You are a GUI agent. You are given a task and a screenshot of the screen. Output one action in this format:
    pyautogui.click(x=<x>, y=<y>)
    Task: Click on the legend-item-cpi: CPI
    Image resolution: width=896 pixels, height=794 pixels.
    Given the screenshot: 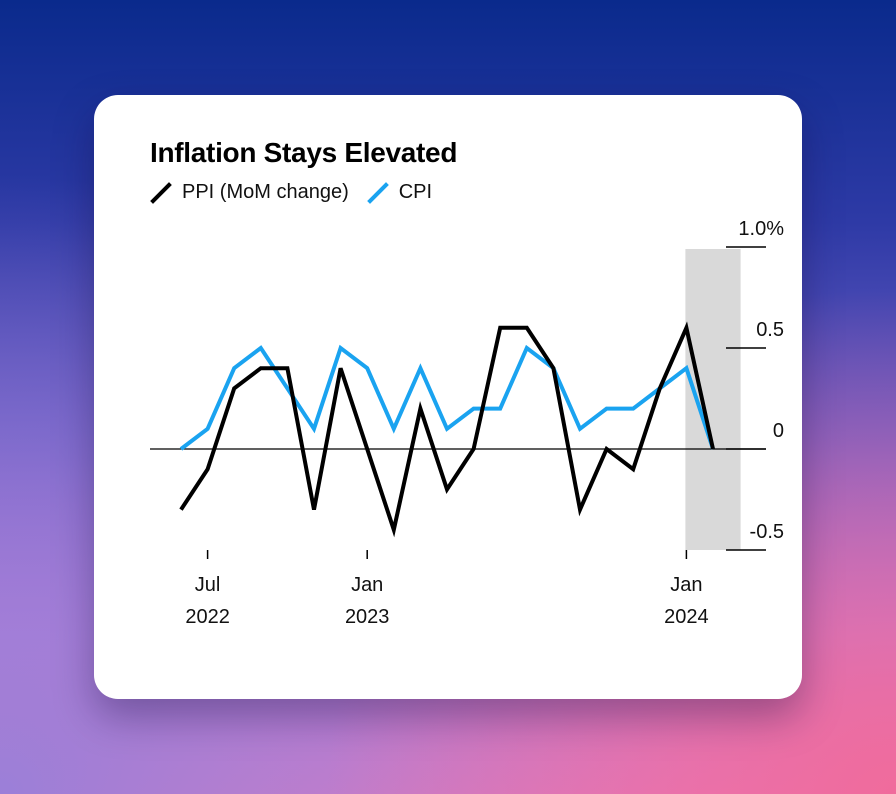 What is the action you would take?
    pyautogui.click(x=399, y=192)
    